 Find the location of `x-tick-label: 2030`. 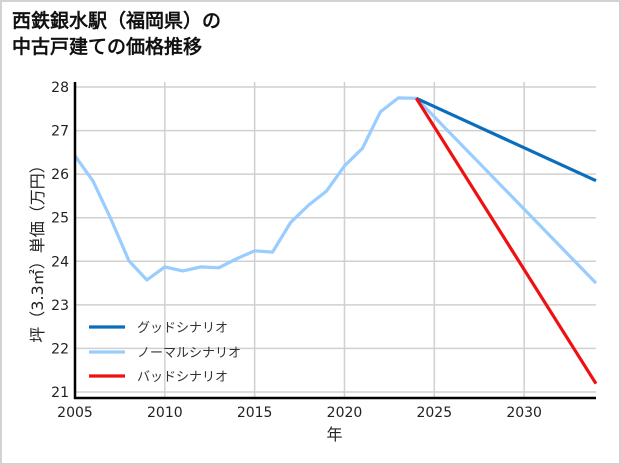

x-tick-label: 2030 is located at coordinates (524, 413).